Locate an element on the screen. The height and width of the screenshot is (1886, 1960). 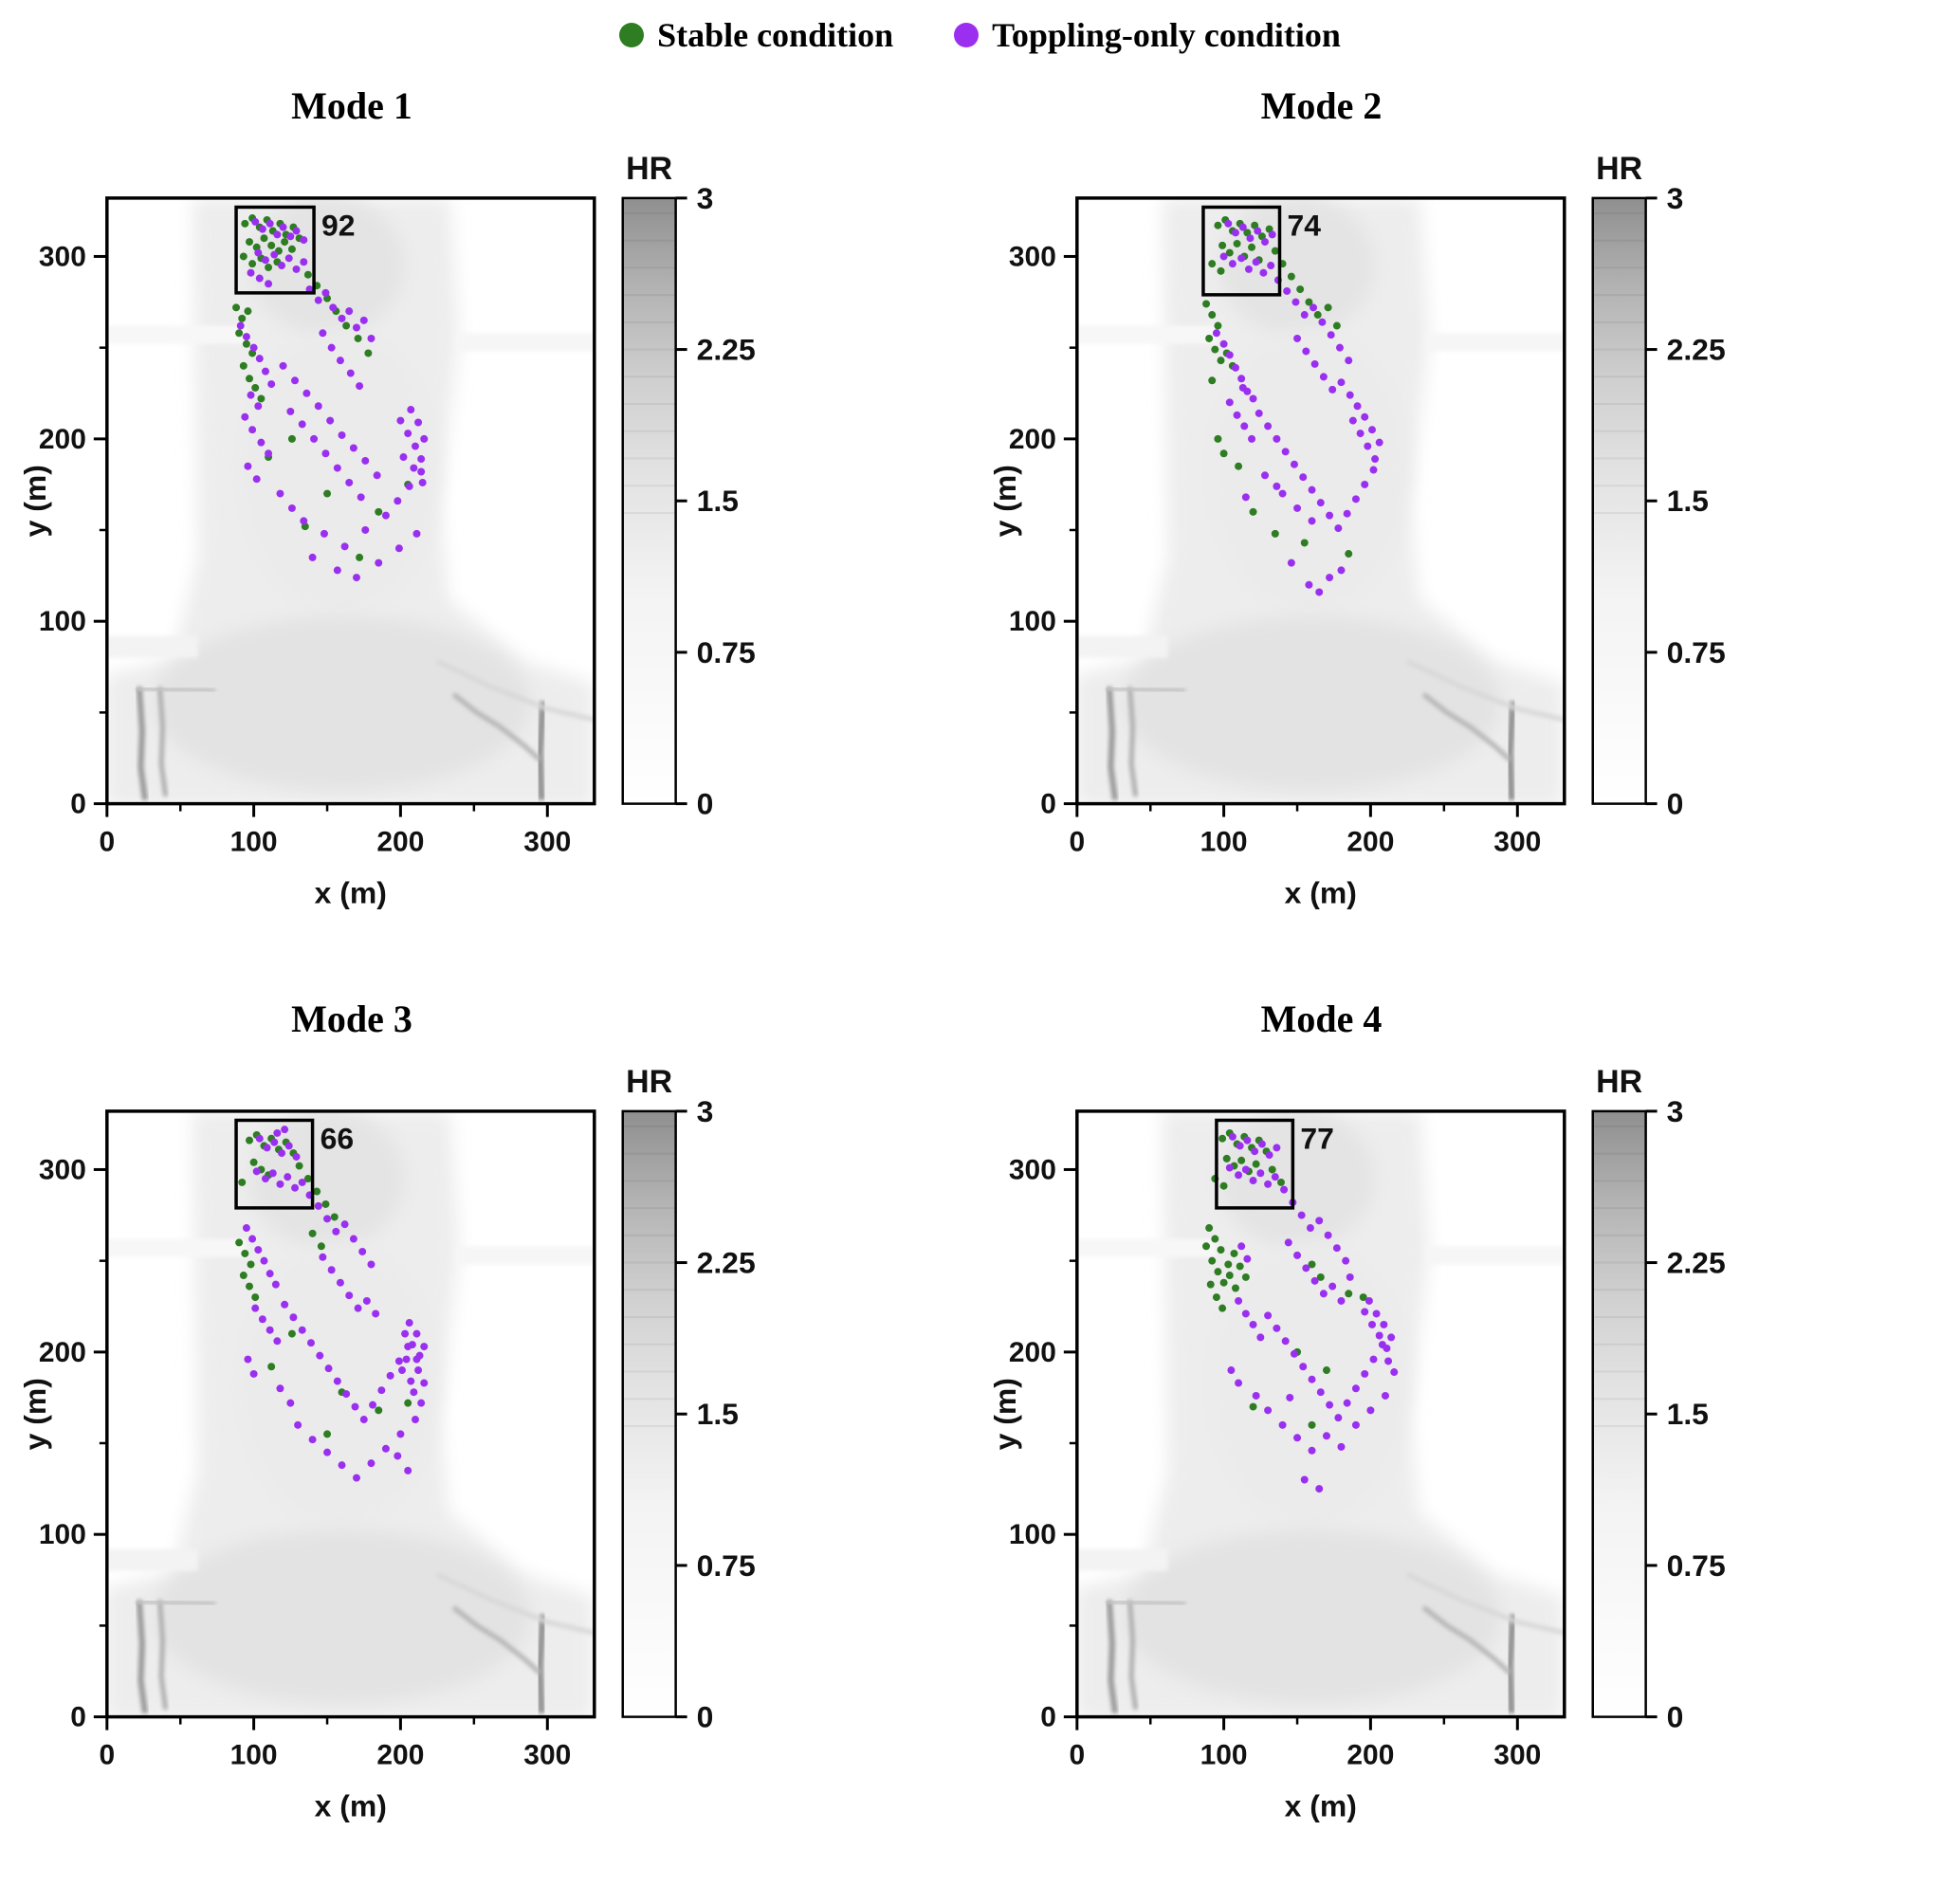
hr-box-count: 74 is located at coordinates (1304, 225).